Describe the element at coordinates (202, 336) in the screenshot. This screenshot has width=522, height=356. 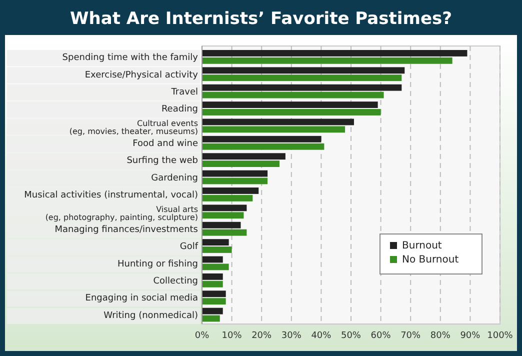
I see `x-tick-label: 0%` at that location.